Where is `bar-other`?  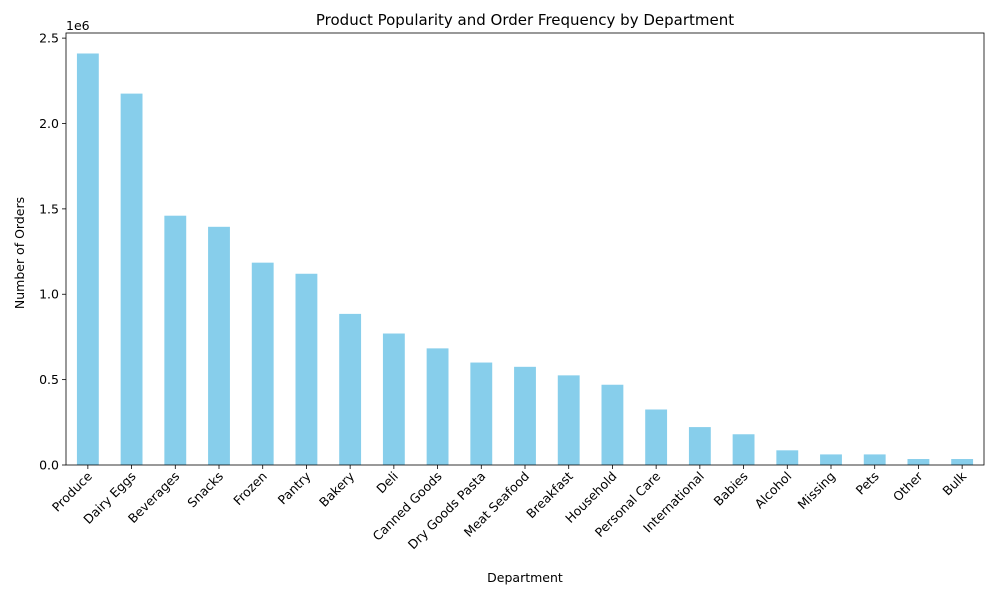 bar-other is located at coordinates (918, 462).